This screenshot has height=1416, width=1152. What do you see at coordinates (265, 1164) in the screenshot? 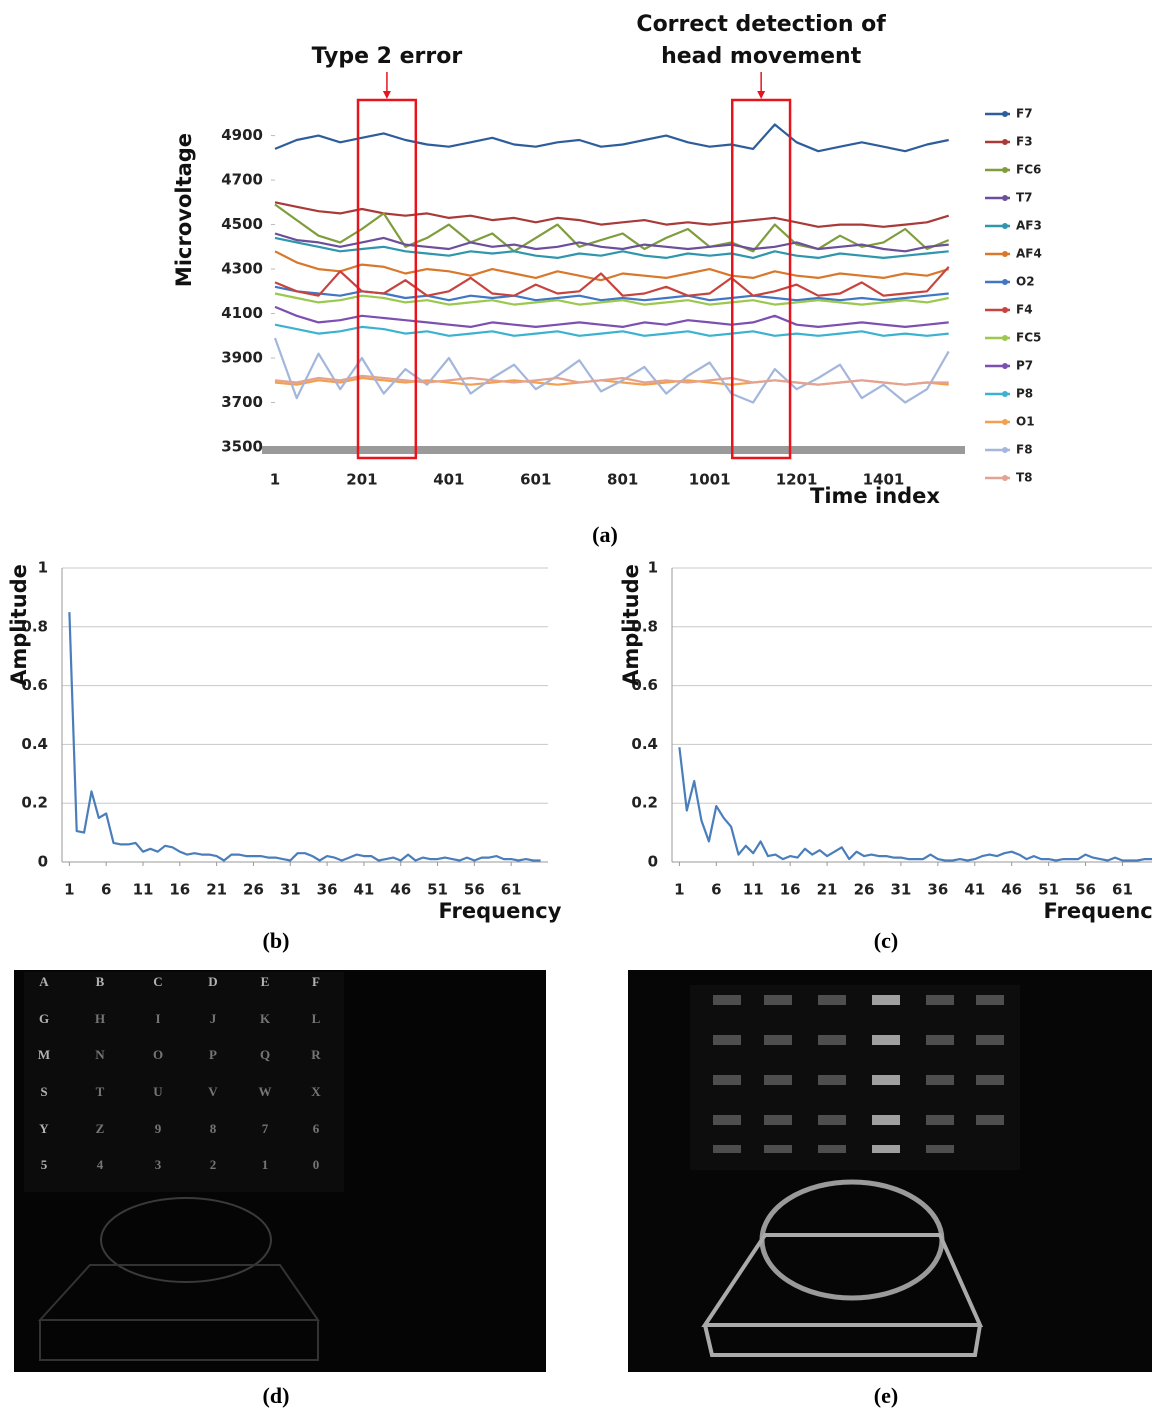
I see `keypad-letter: 1` at bounding box center [265, 1164].